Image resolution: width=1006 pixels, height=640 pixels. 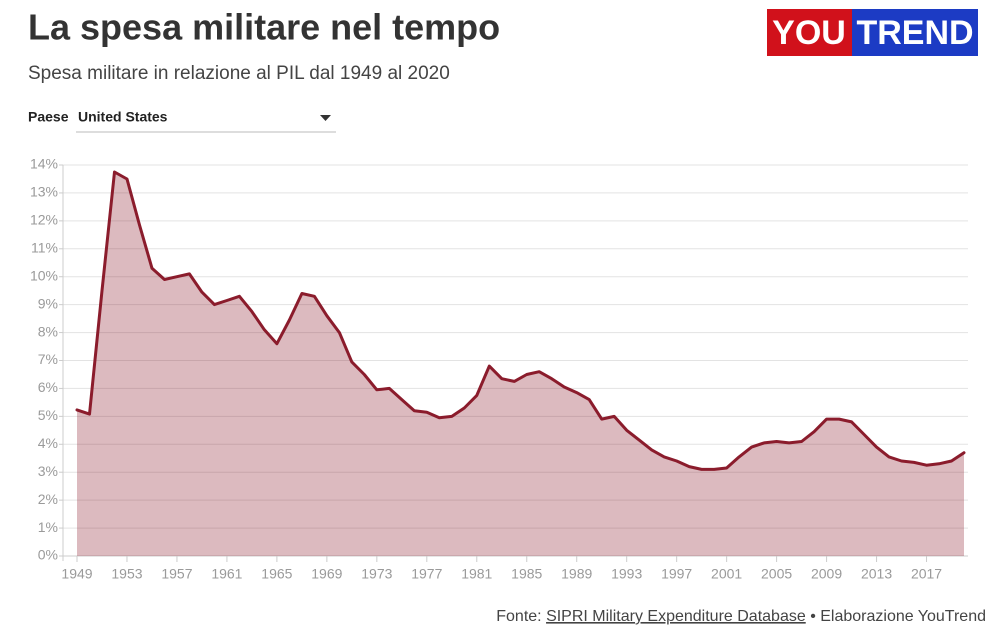 I want to click on y-tick-label: 6%, so click(x=48, y=387).